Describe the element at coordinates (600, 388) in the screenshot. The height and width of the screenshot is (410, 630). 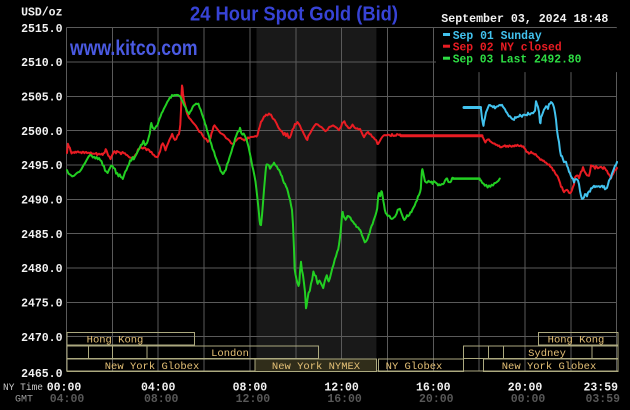
I see `svg-text: 23:59` at that location.